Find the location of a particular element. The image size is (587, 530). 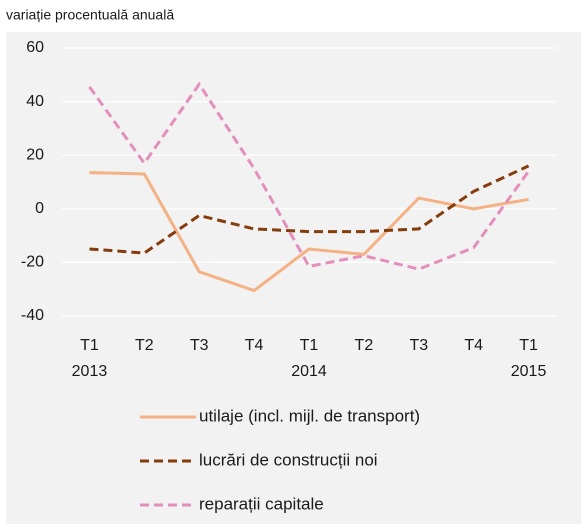

x-group-label: 2015 is located at coordinates (529, 371).